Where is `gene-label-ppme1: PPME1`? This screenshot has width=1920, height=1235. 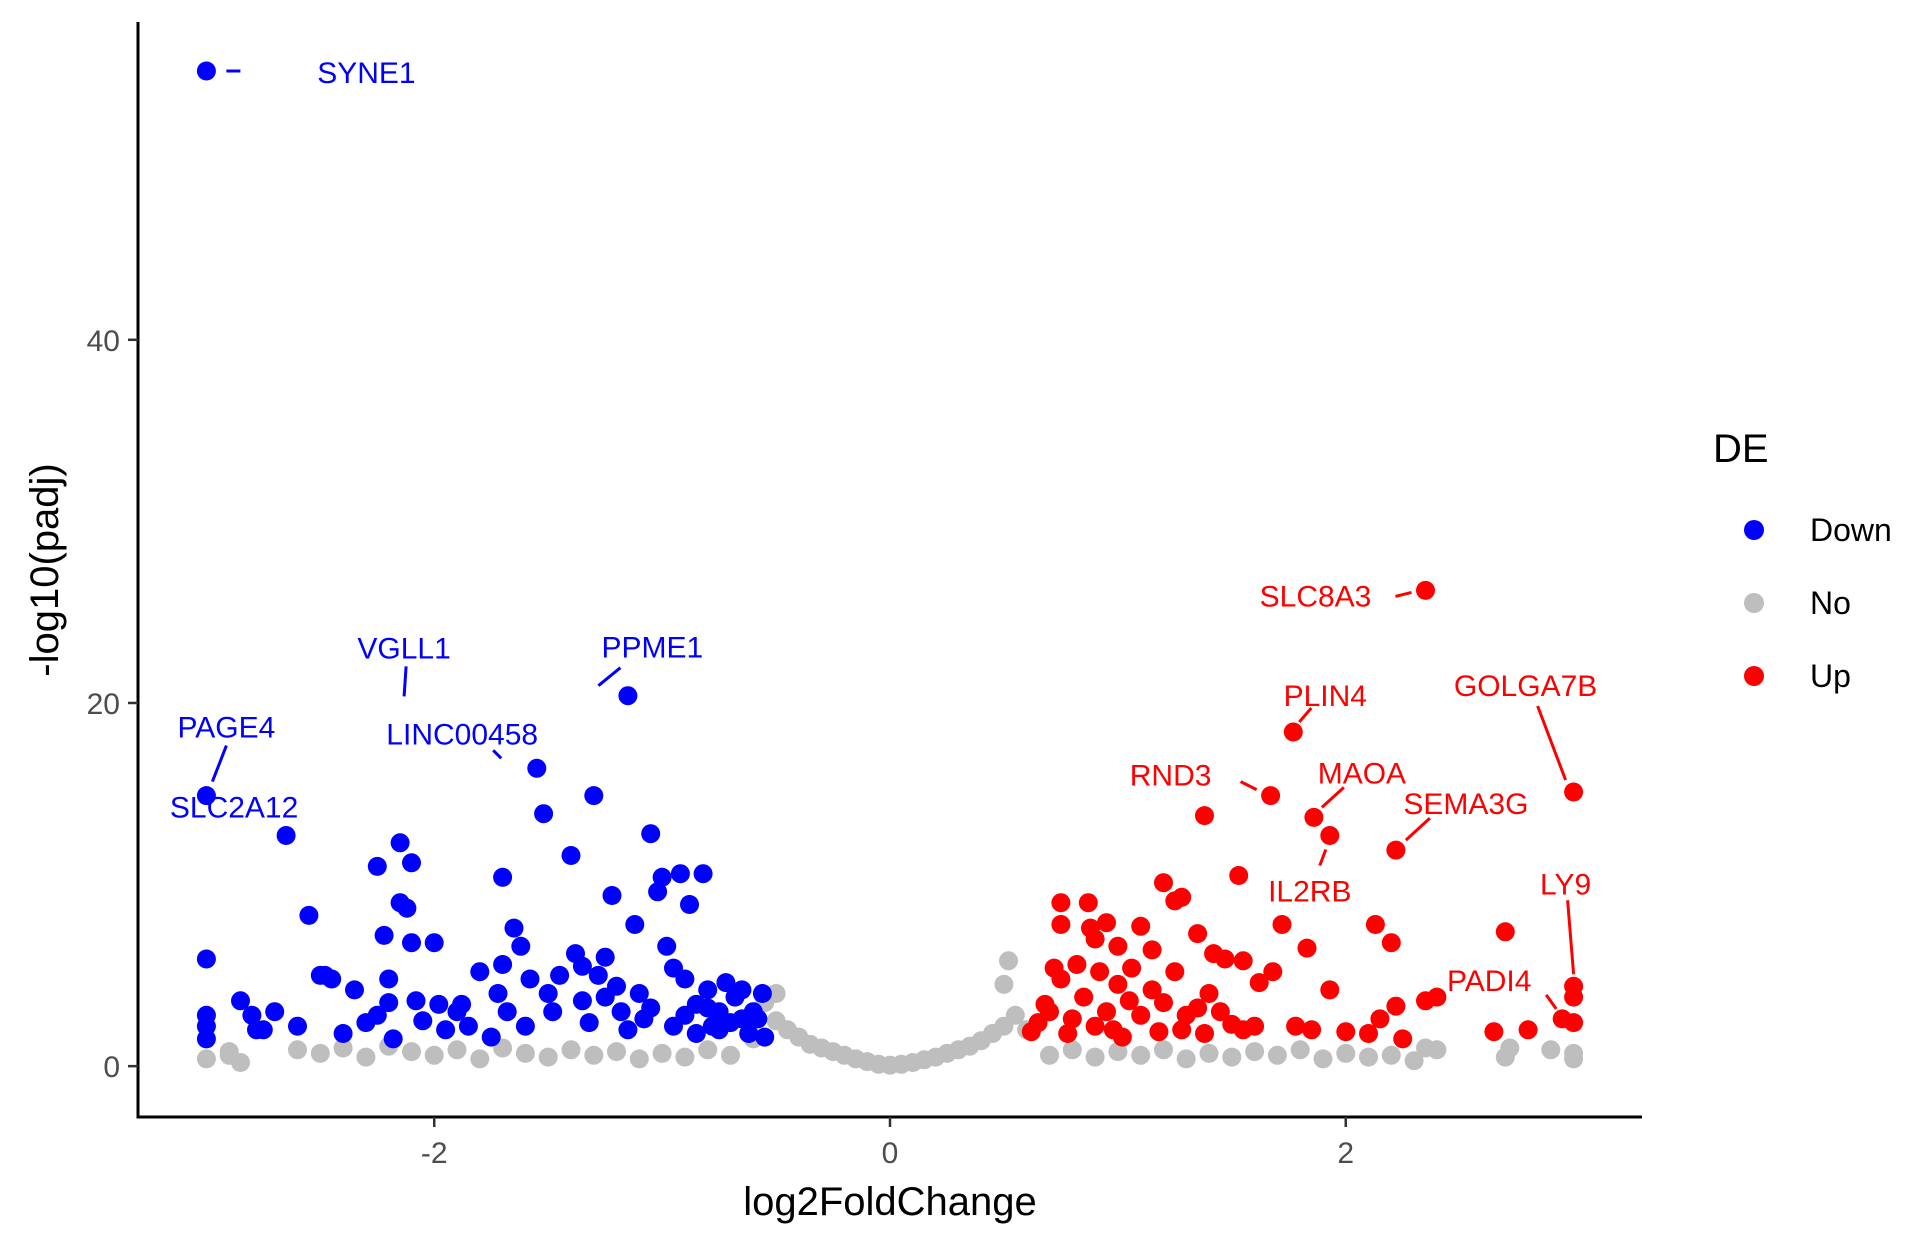 gene-label-ppme1: PPME1 is located at coordinates (653, 648).